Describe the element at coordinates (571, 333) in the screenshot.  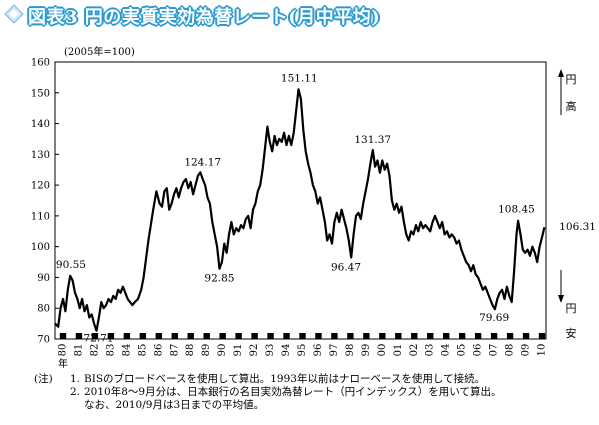
I see `label-yen-down-2: 安` at that location.